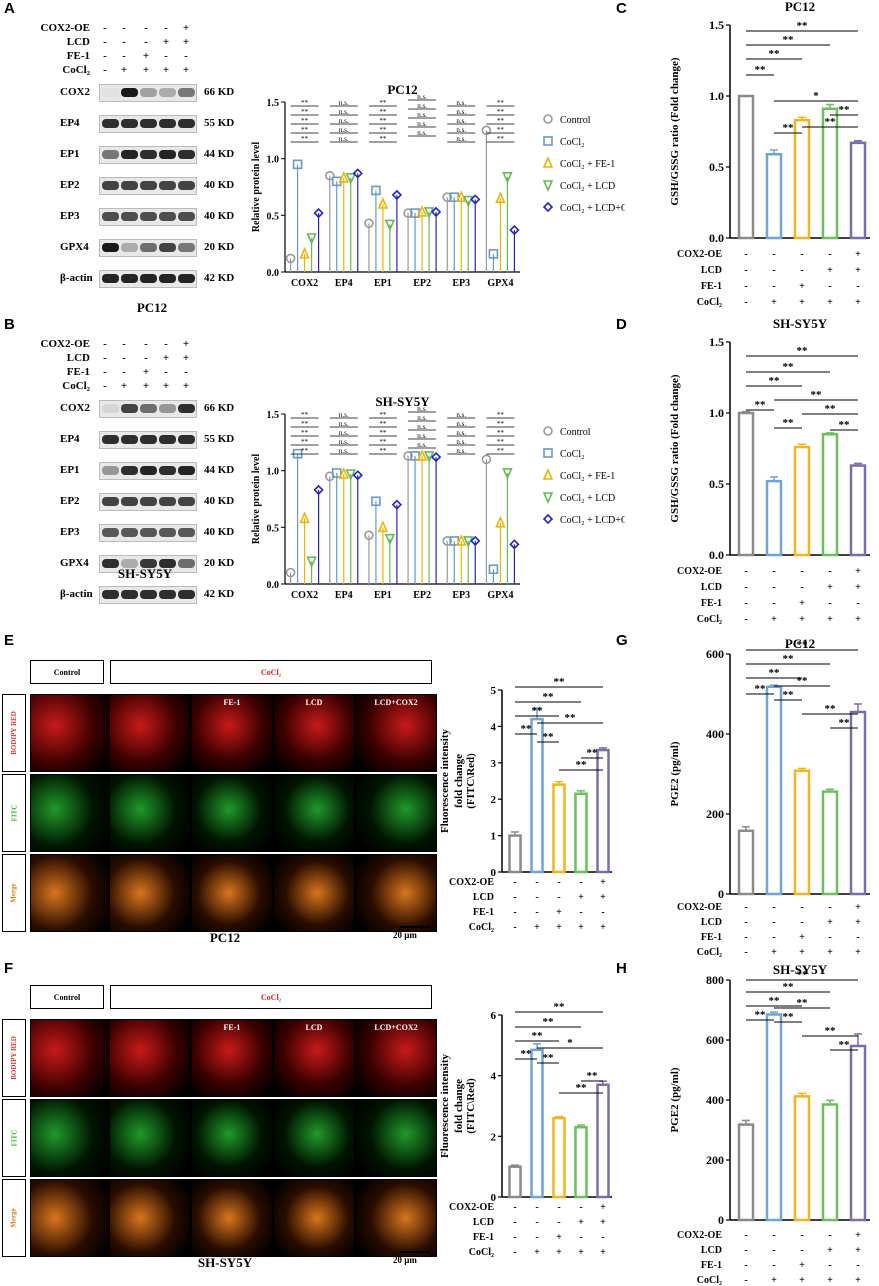  I want to click on y-tick-label: 800, so click(715, 980).